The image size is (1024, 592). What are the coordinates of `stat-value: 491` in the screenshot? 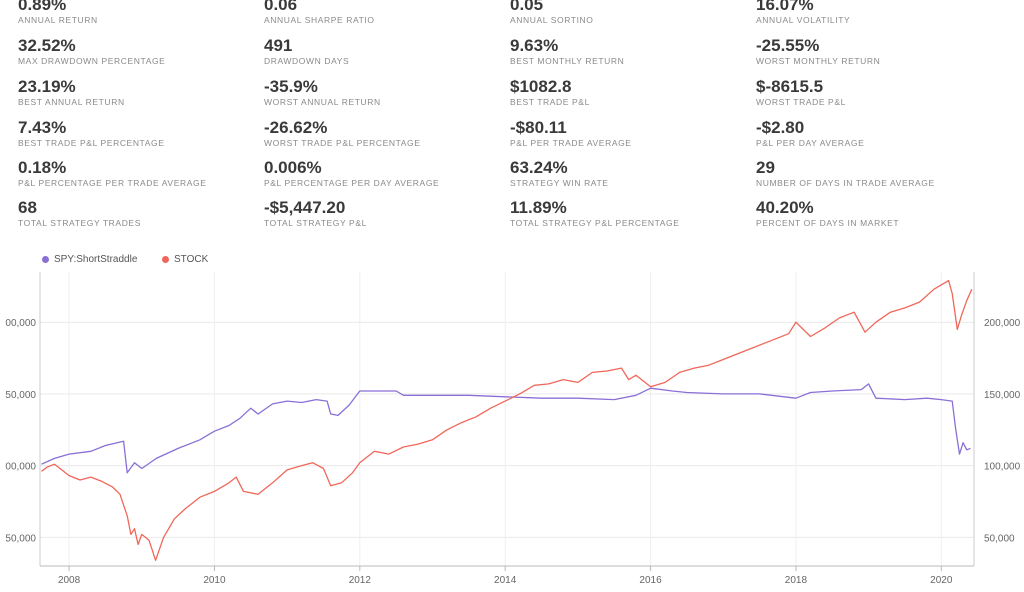 It's located at (278, 45).